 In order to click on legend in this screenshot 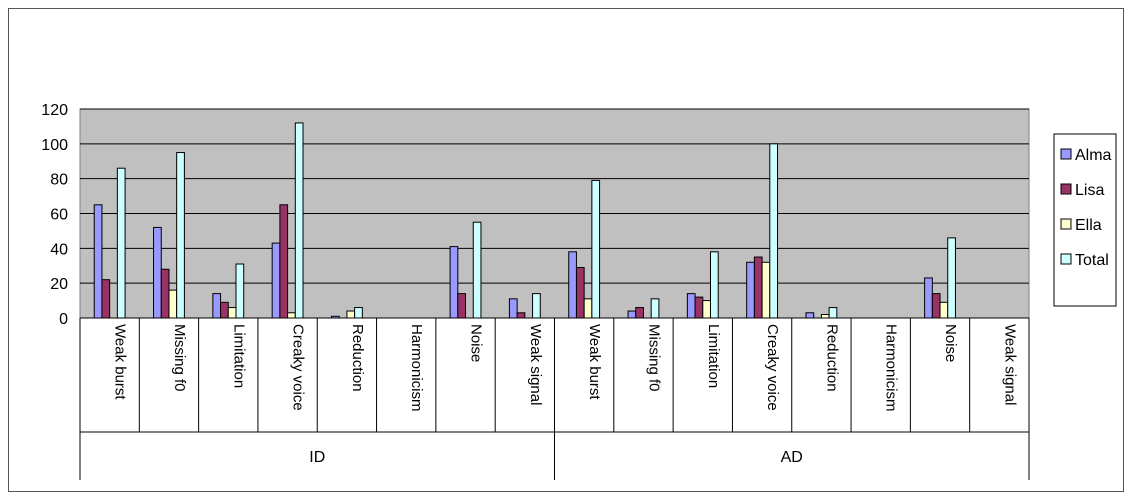, I will do `click(1085, 220)`.